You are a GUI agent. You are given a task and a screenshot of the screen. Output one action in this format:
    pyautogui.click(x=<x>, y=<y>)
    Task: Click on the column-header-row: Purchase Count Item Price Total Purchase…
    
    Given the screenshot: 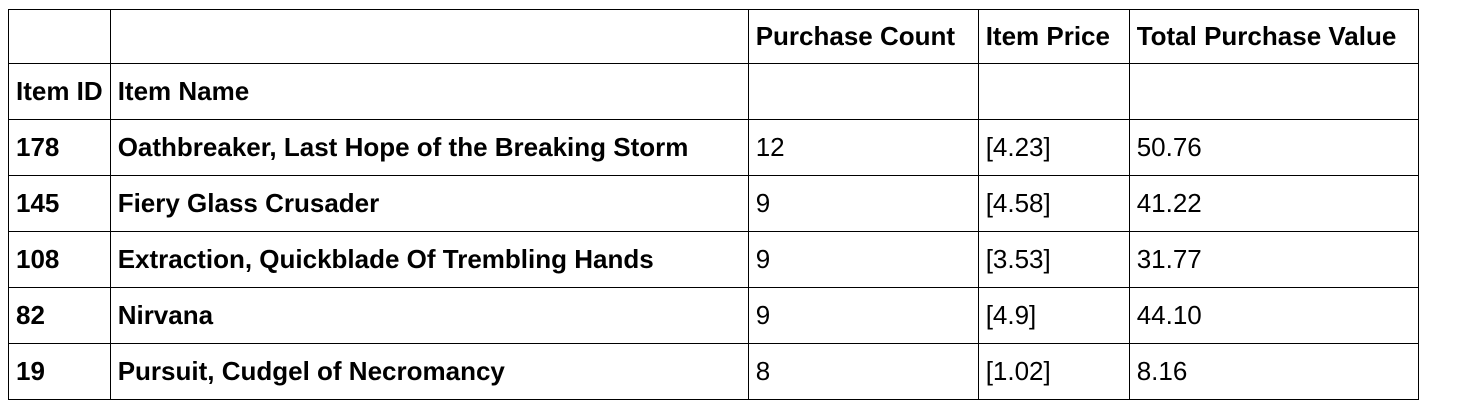 What is the action you would take?
    pyautogui.click(x=713, y=36)
    